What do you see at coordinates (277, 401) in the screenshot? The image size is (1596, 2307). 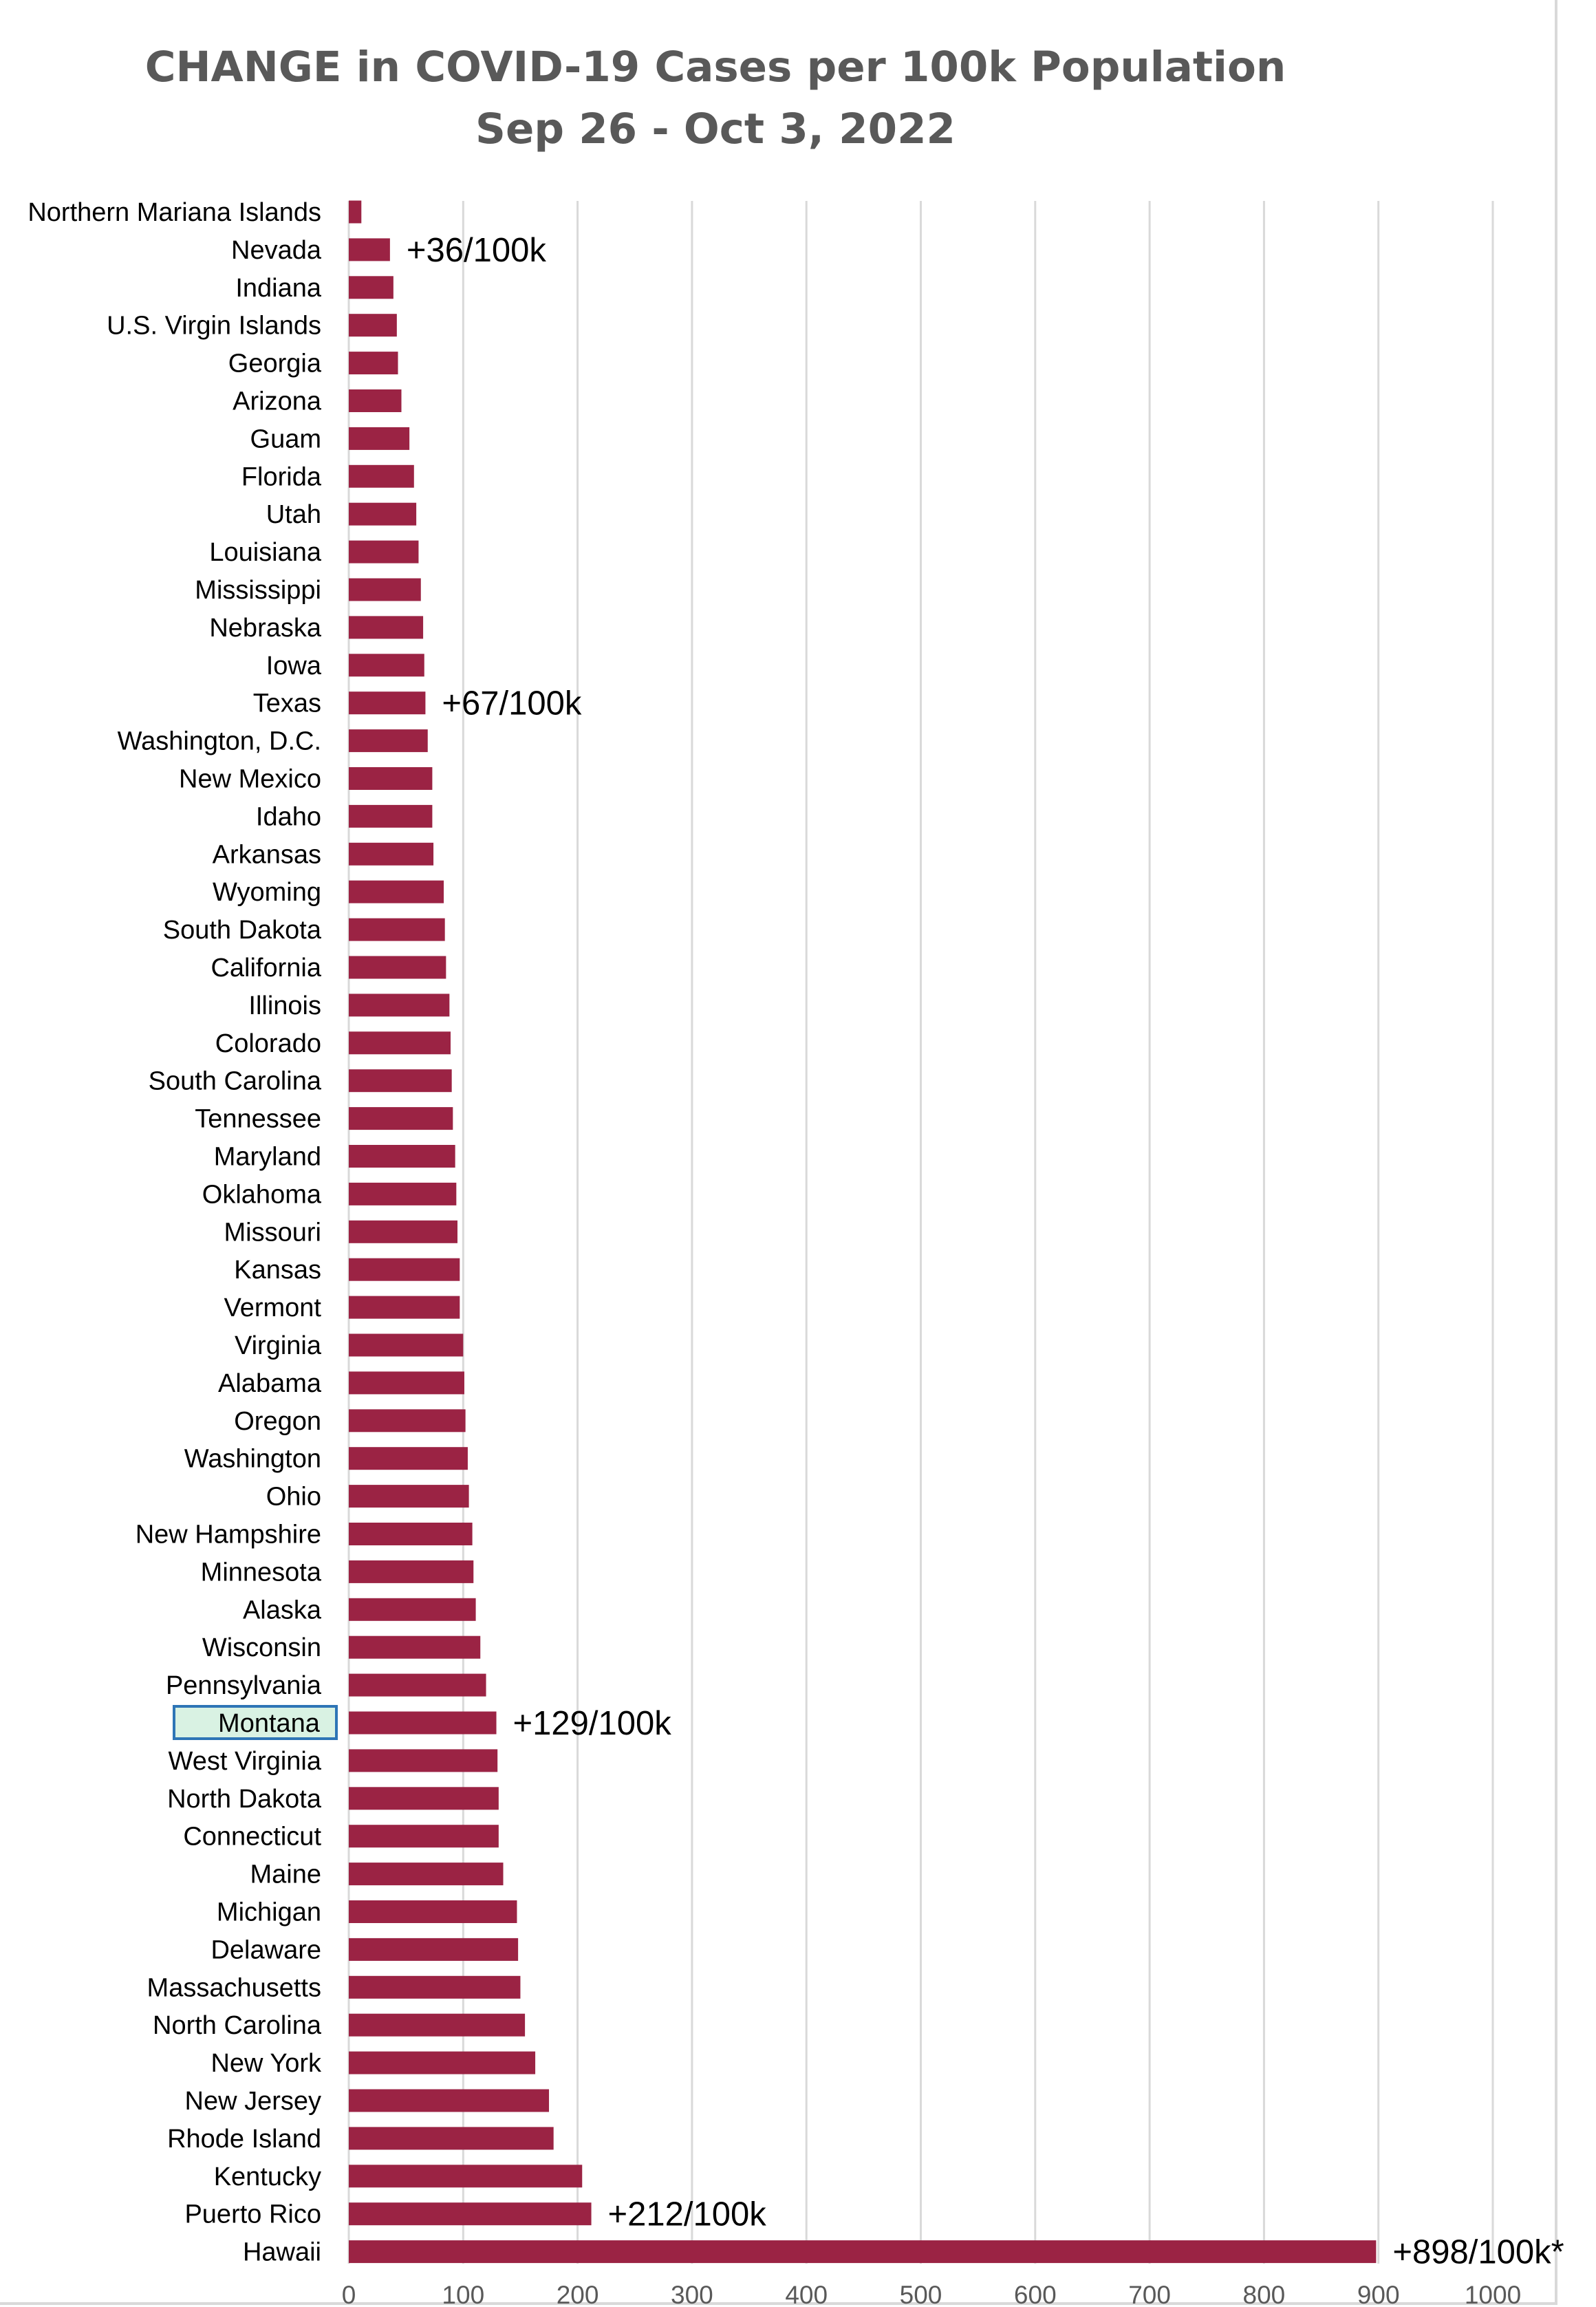 I see `category-label: Arizona` at bounding box center [277, 401].